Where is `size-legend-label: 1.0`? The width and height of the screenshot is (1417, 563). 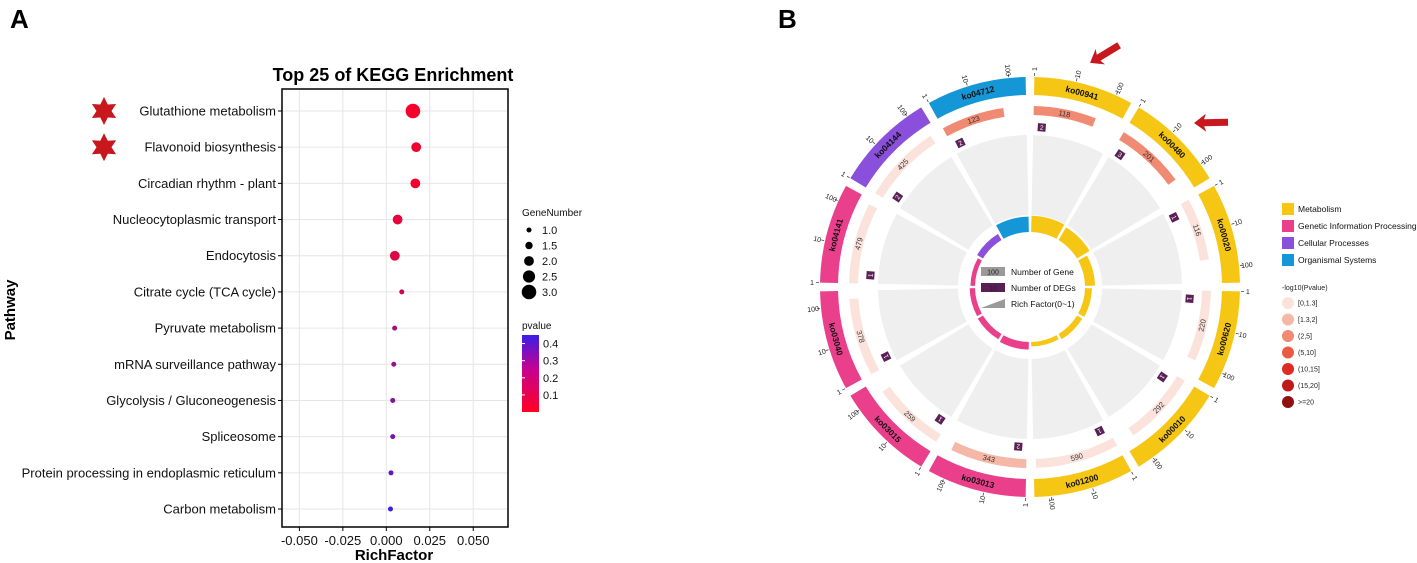
size-legend-label: 1.0 is located at coordinates (549, 231).